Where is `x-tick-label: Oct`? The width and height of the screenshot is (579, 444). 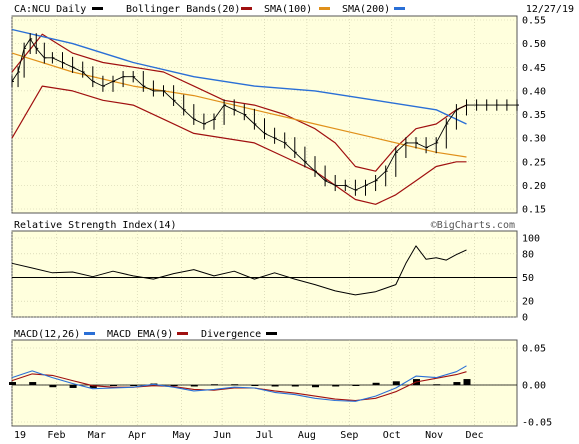 x-tick-label: Oct is located at coordinates (392, 435).